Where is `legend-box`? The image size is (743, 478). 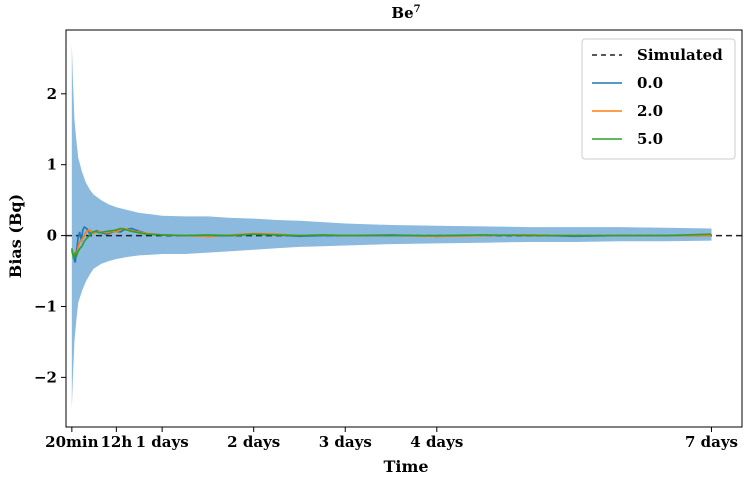
legend-box is located at coordinates (658, 99).